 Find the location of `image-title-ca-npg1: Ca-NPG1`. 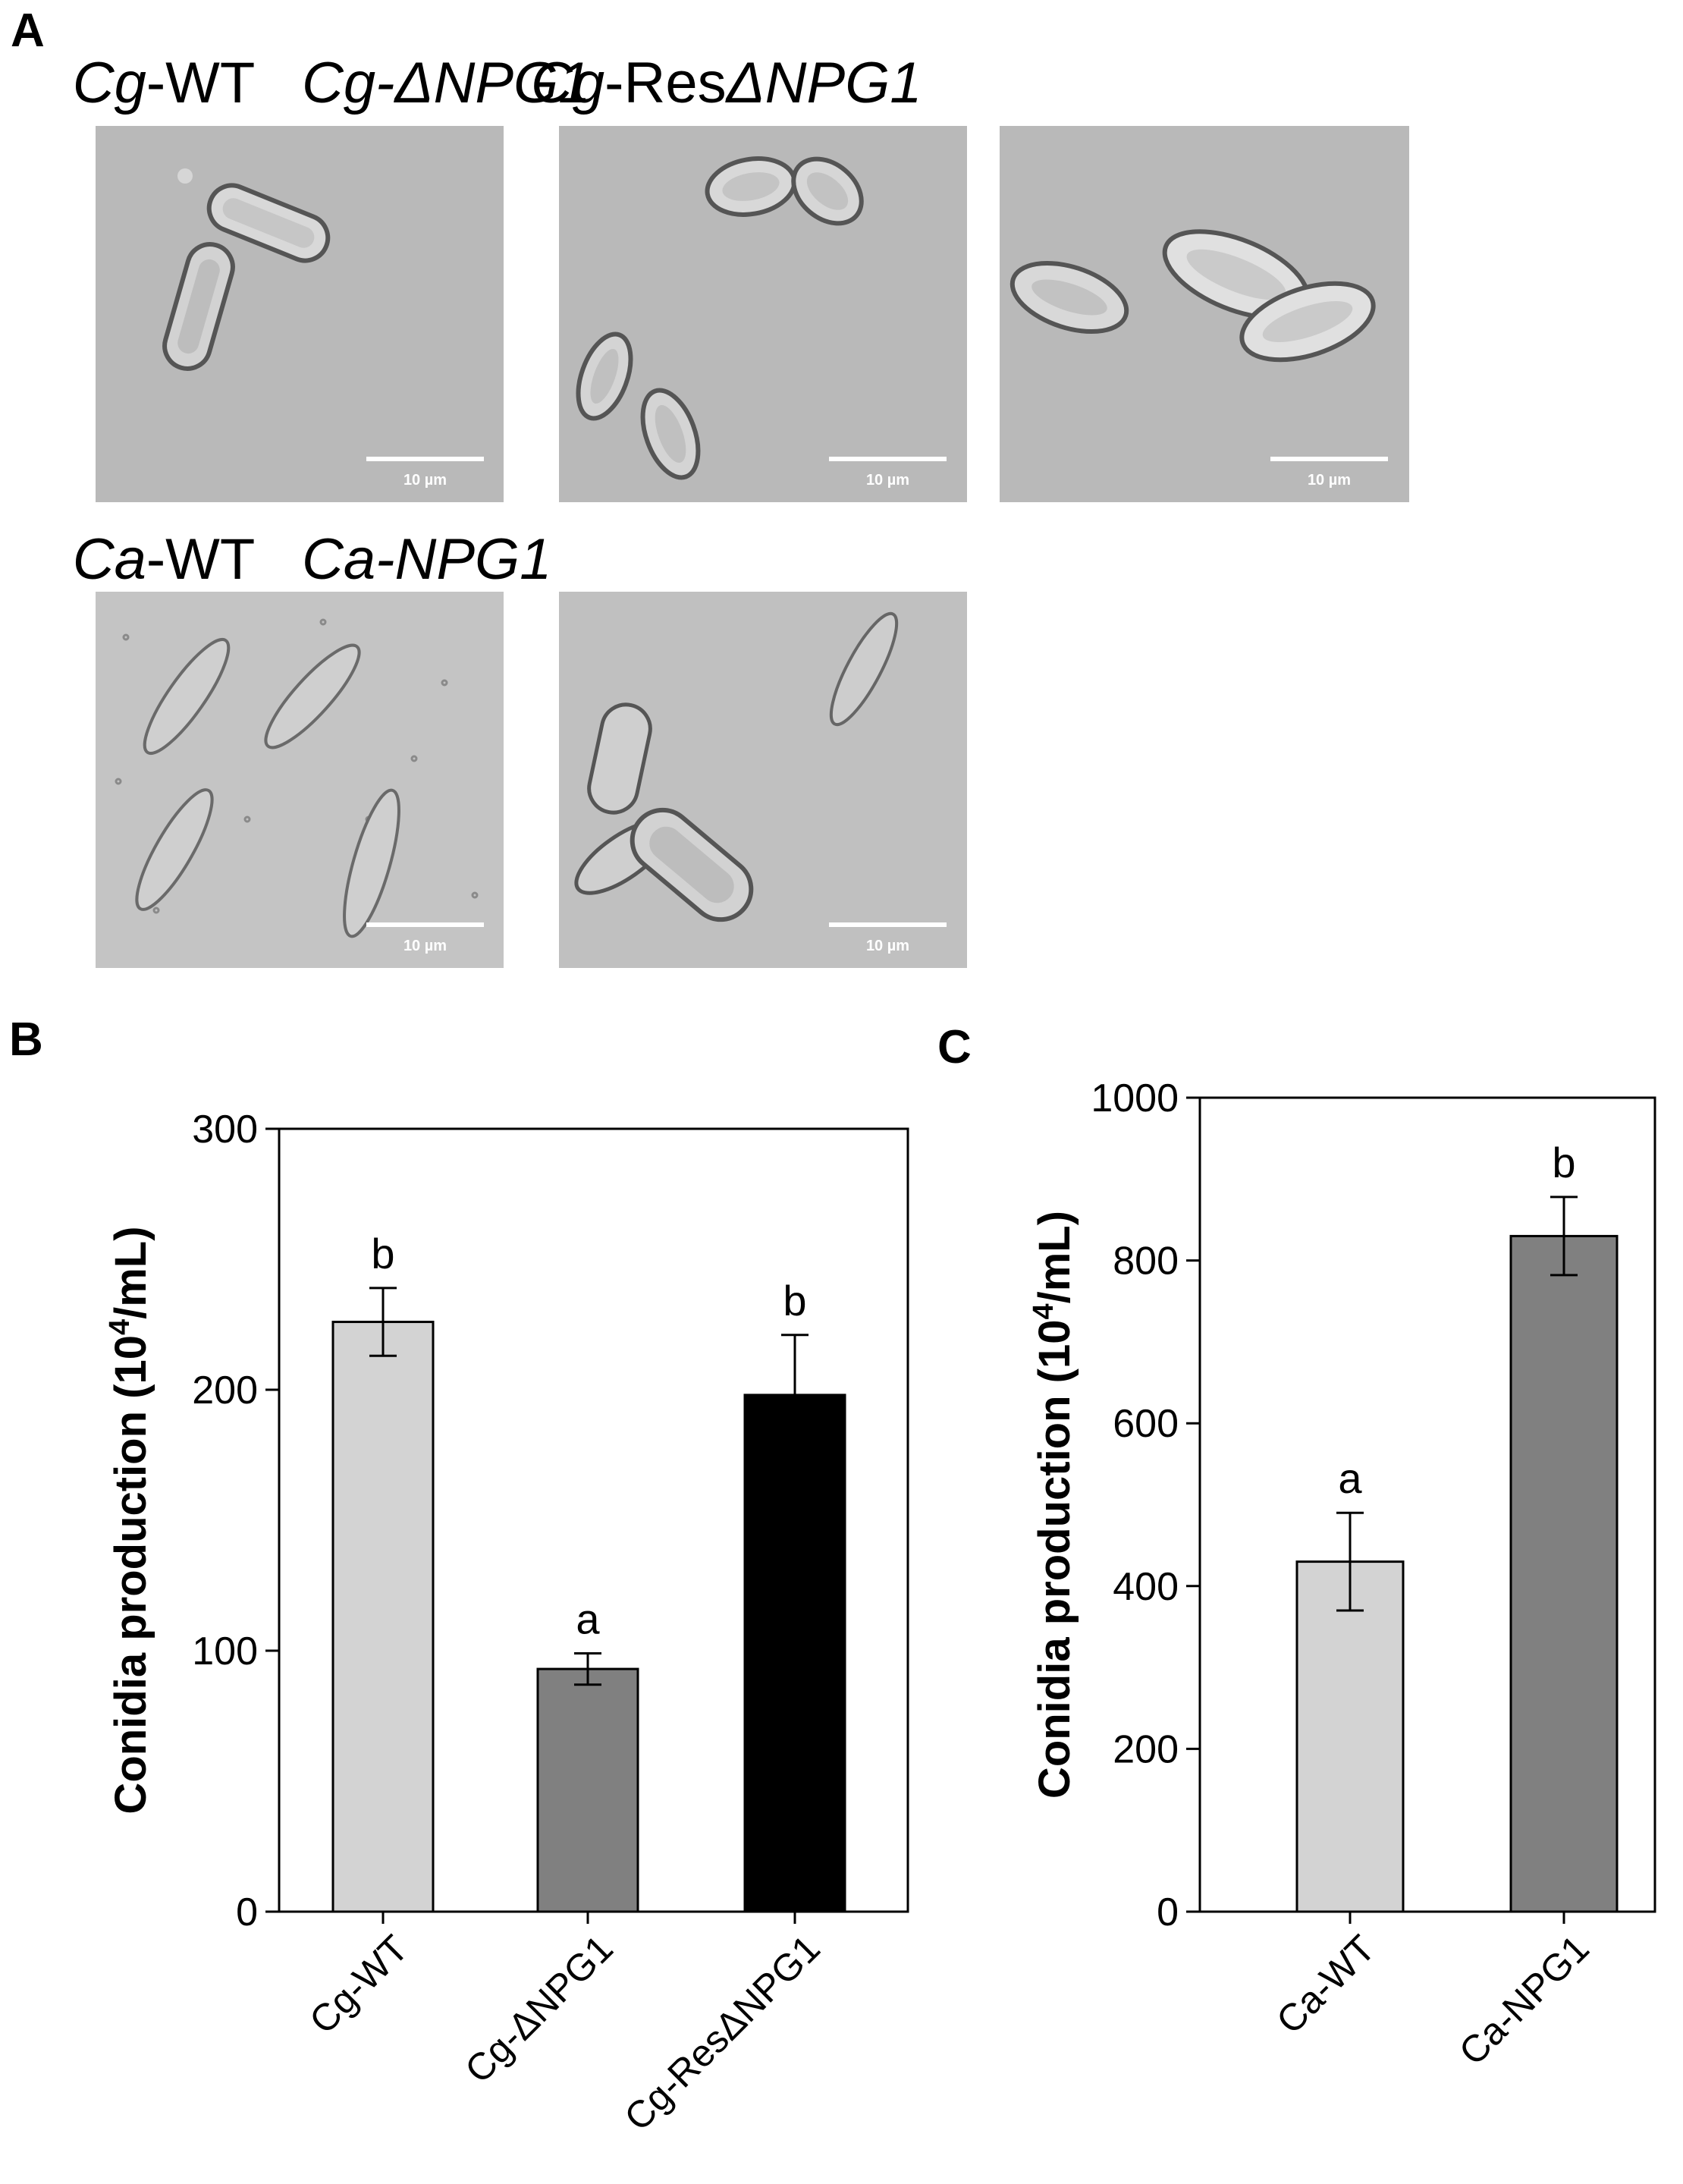

image-title-ca-npg1: Ca-NPG1 is located at coordinates (426, 560).